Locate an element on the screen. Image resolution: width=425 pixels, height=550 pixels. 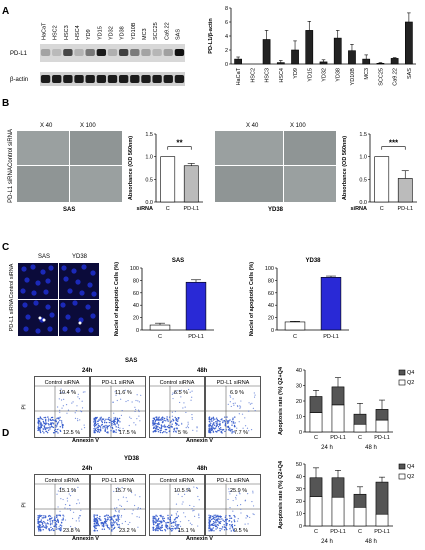
flow-plot-svg: PD-L1 siRNA 6.9 % 7.7 % is located at coordinates (233, 408).